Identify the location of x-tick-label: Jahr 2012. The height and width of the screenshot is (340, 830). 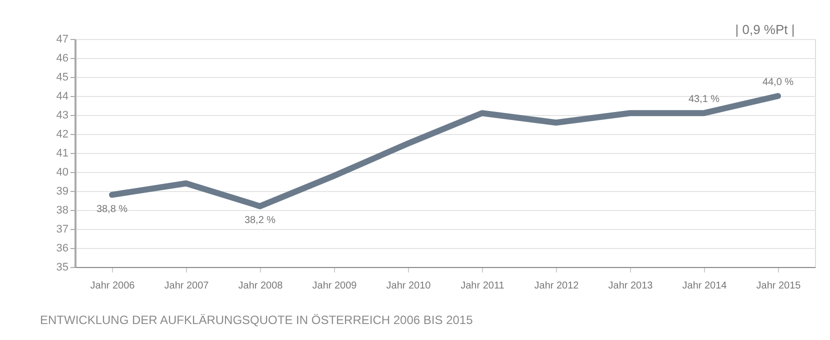
(557, 286).